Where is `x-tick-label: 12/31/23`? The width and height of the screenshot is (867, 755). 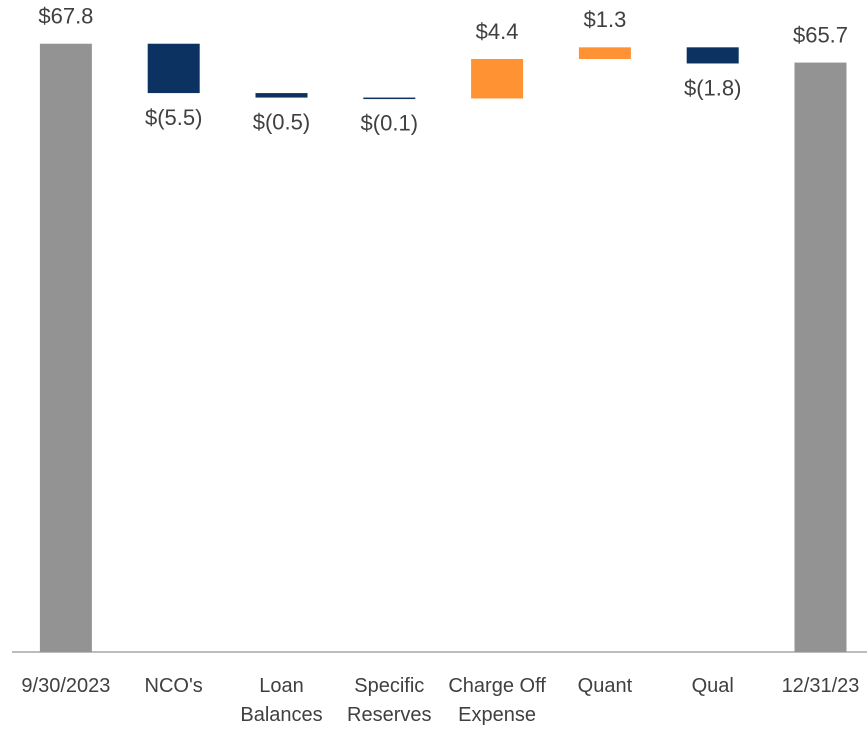
x-tick-label: 12/31/23 is located at coordinates (820, 686).